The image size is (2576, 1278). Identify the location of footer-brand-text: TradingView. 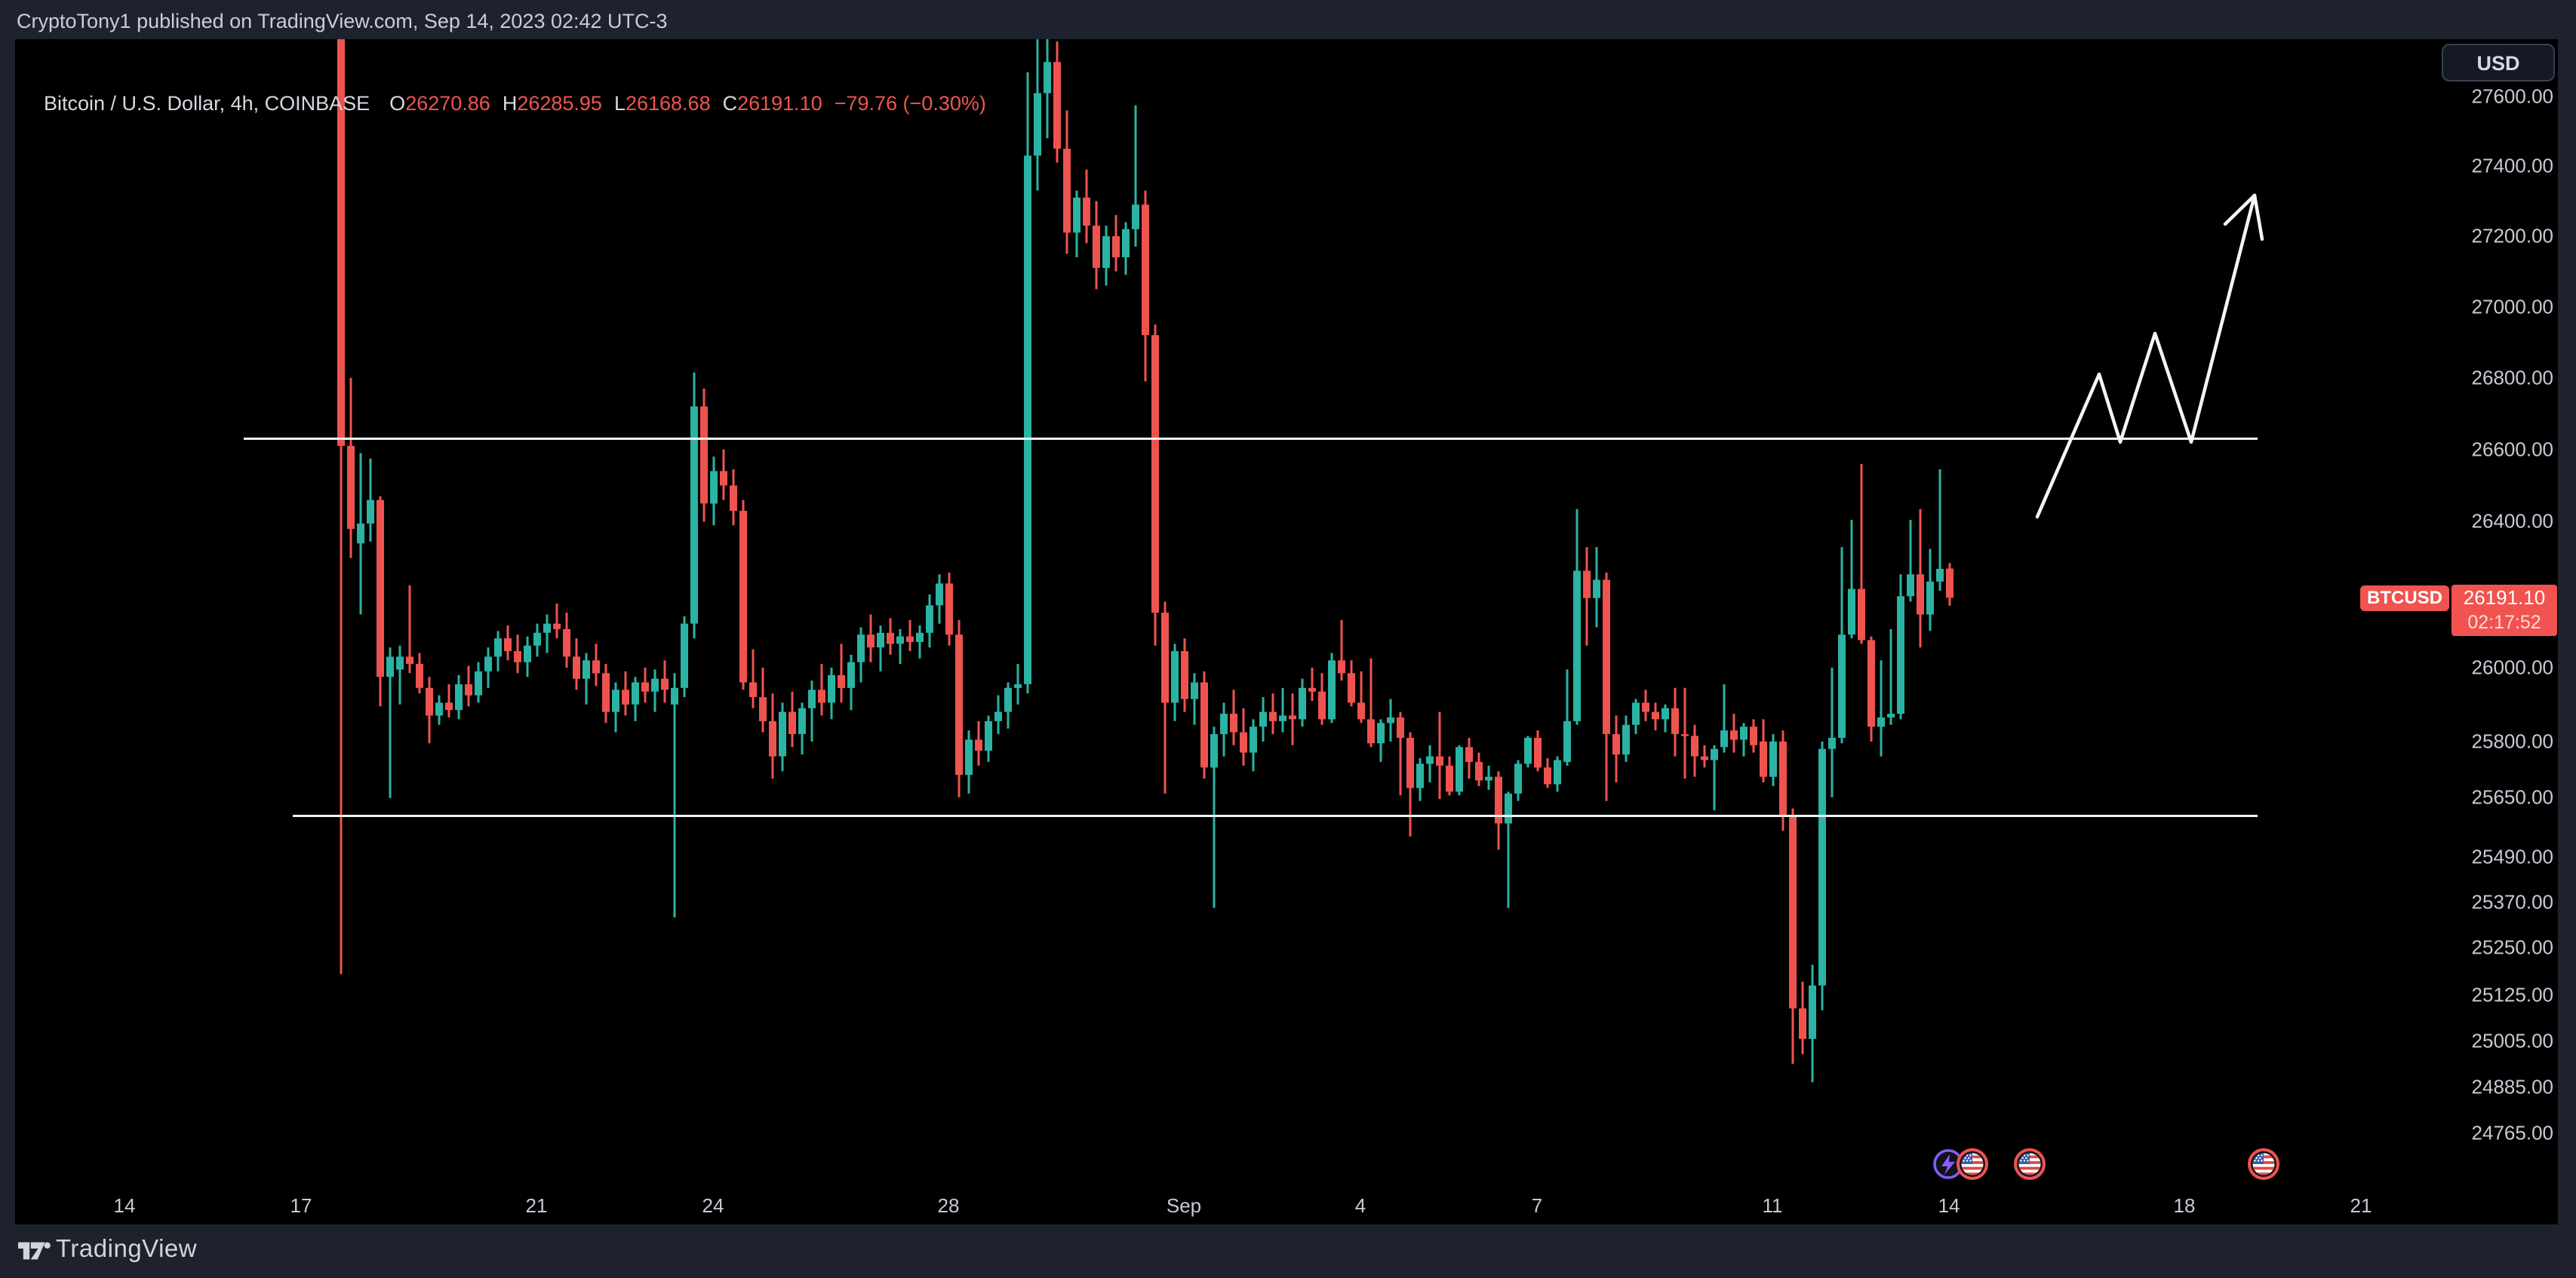
(127, 1248).